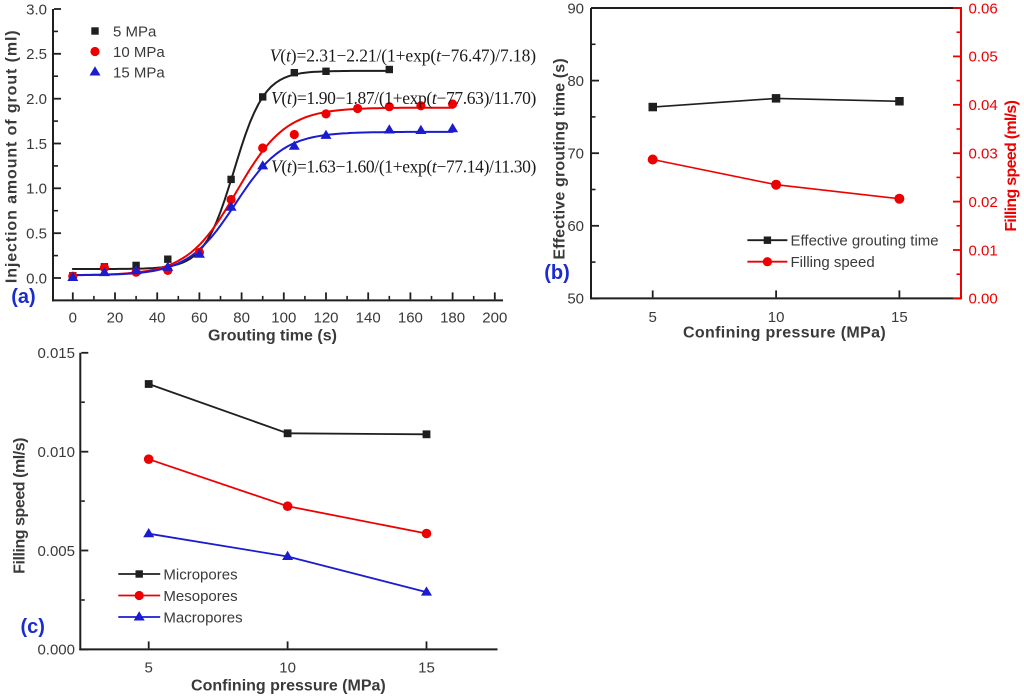 The image size is (1024, 698). I want to click on svg-text: Filling speed, so click(833, 262).